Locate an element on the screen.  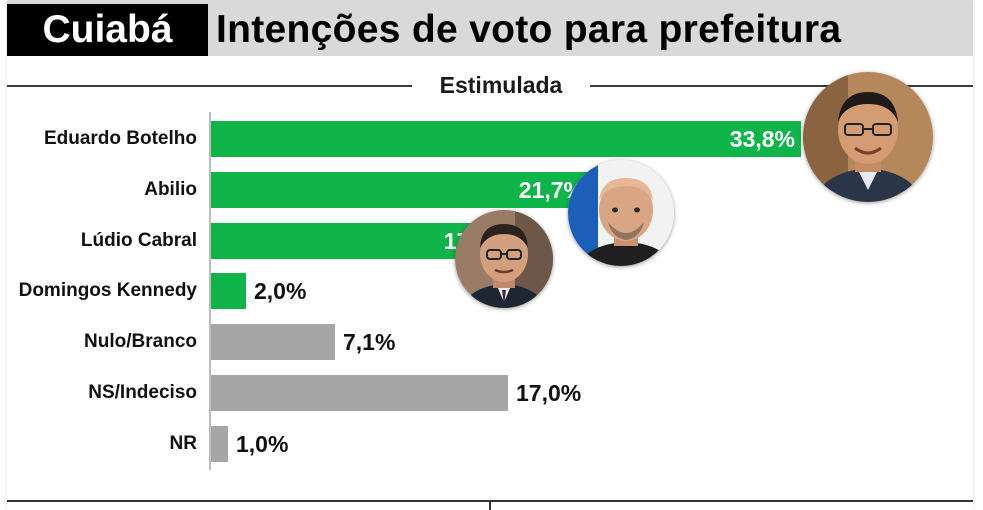
value-label: 17,0% is located at coordinates (549, 393).